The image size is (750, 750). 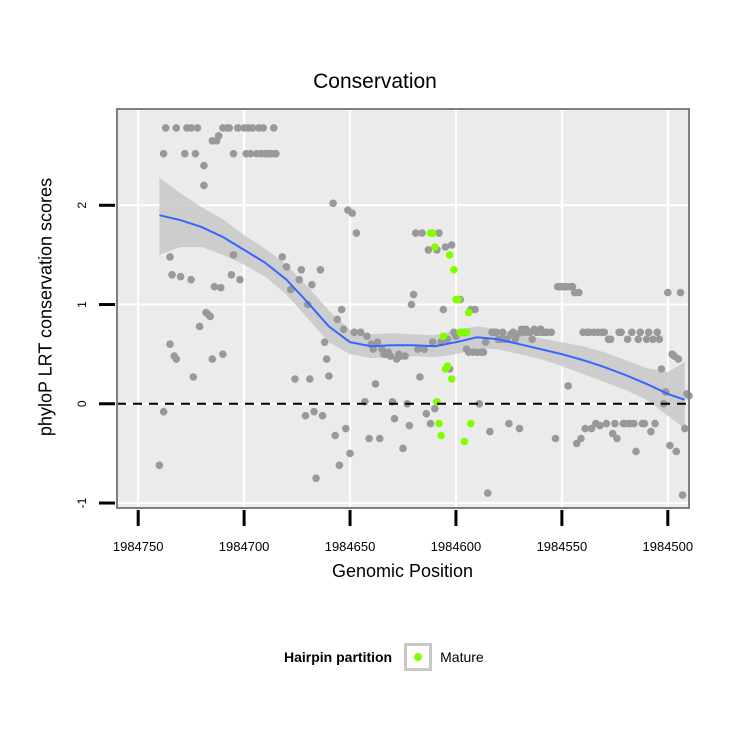 I want to click on points-mature, so click(x=450, y=337).